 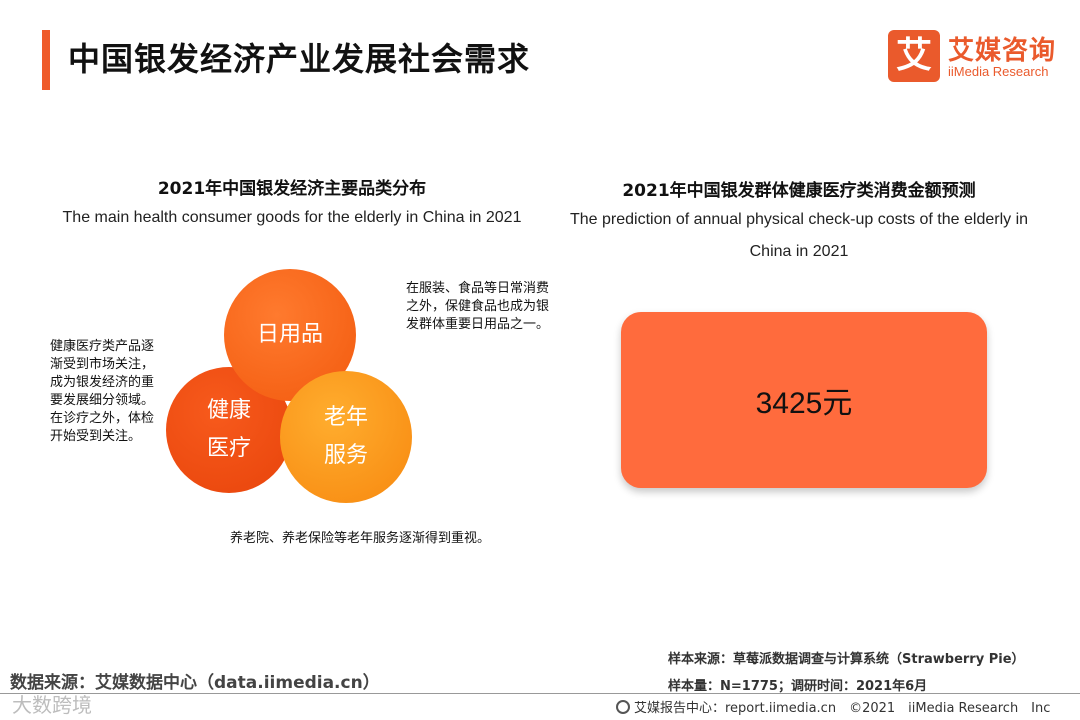 What do you see at coordinates (623, 707) in the screenshot?
I see `globe-icon` at bounding box center [623, 707].